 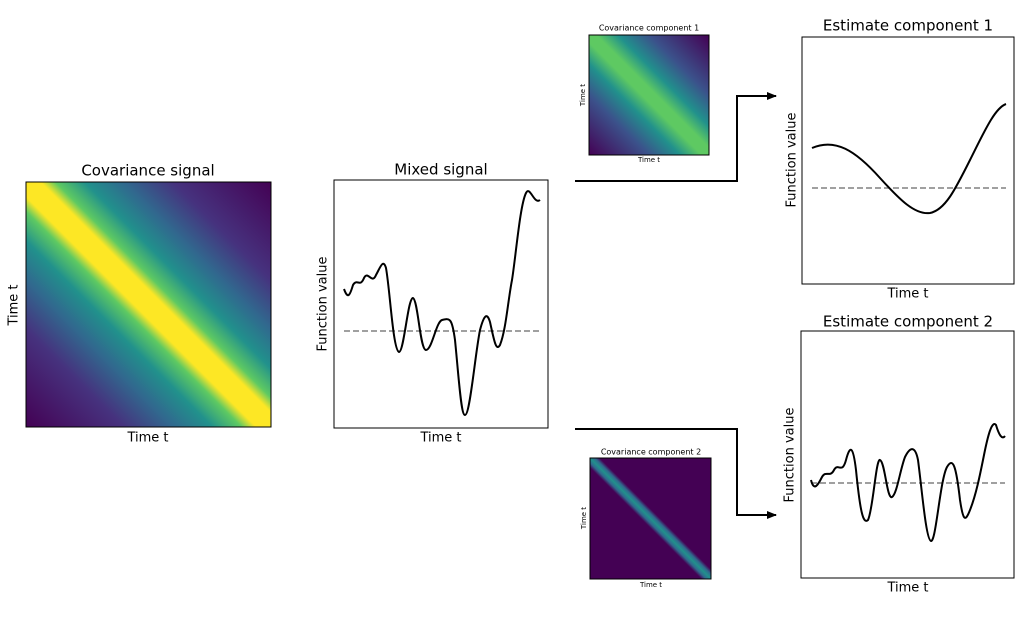 I want to click on panel-title: Estimate component 2, so click(x=908, y=322).